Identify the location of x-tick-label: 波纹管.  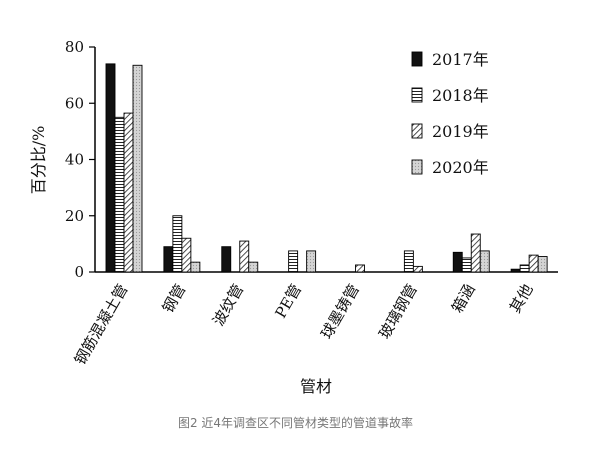
(228, 305).